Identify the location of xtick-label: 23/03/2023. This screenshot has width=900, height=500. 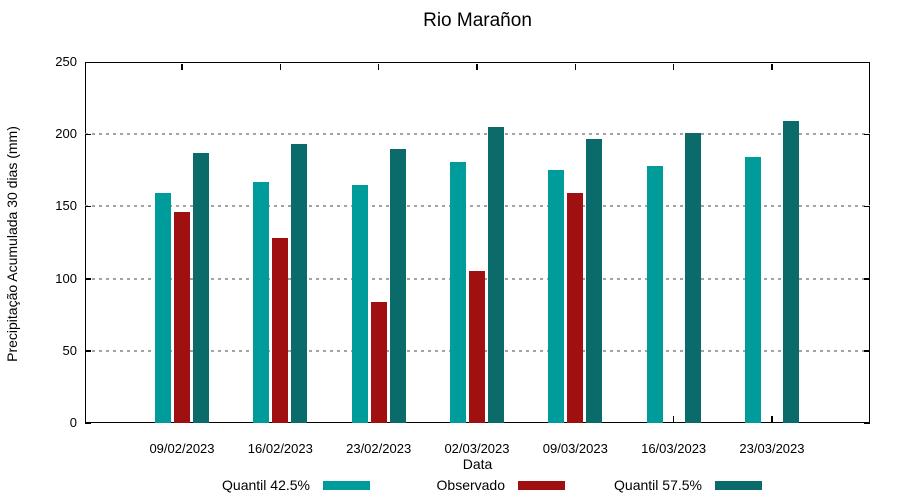
(772, 448).